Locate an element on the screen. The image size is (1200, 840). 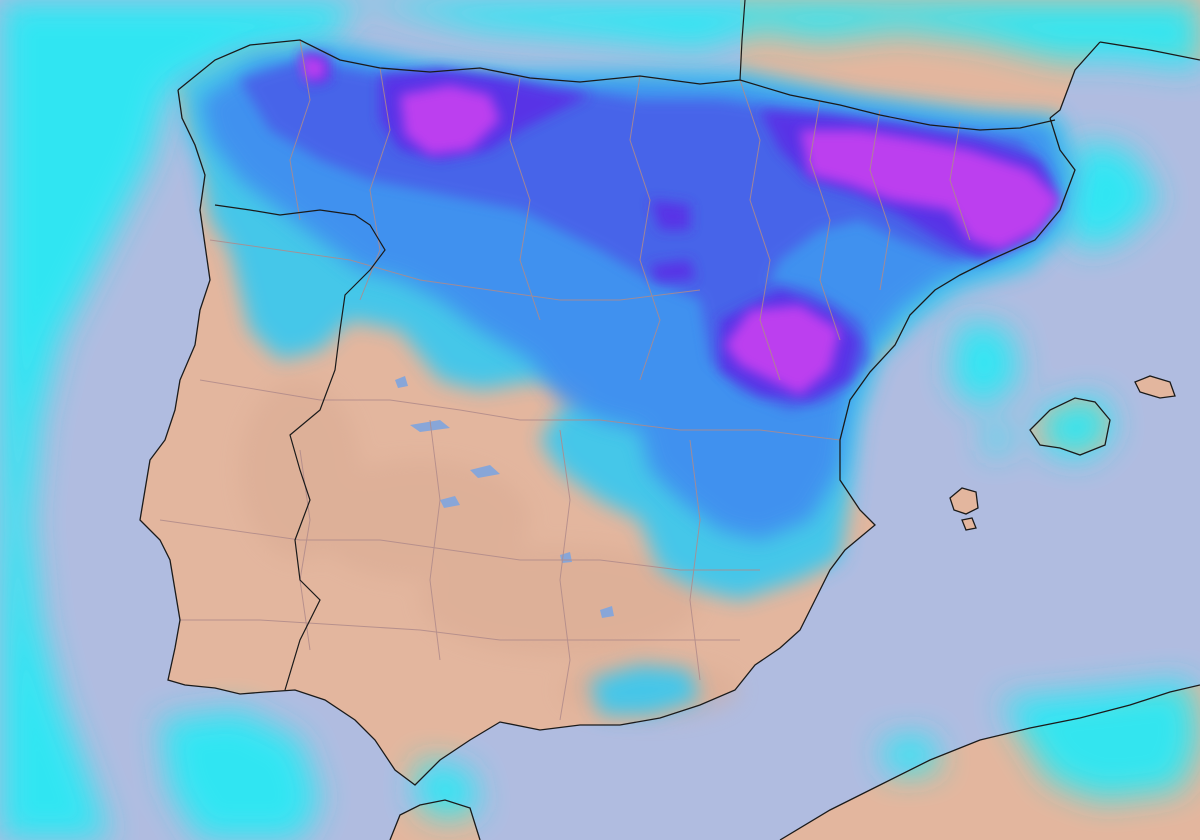
menorca-island is located at coordinates (1155, 387).